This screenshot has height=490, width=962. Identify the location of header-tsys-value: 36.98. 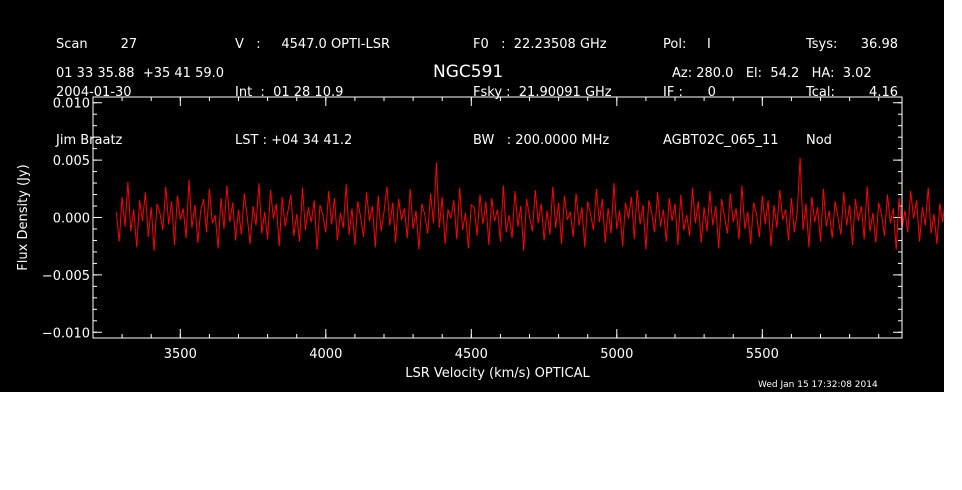
(879, 44).